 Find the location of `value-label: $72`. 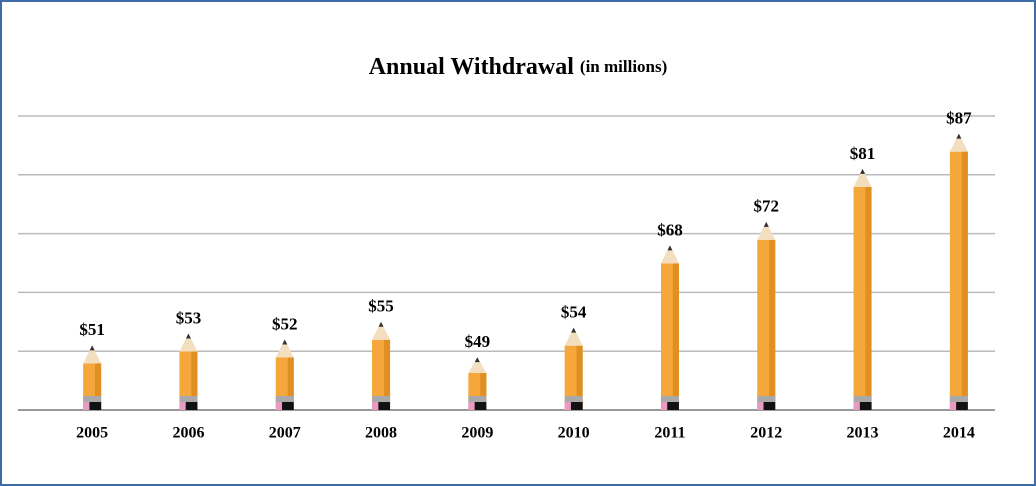

value-label: $72 is located at coordinates (767, 206).